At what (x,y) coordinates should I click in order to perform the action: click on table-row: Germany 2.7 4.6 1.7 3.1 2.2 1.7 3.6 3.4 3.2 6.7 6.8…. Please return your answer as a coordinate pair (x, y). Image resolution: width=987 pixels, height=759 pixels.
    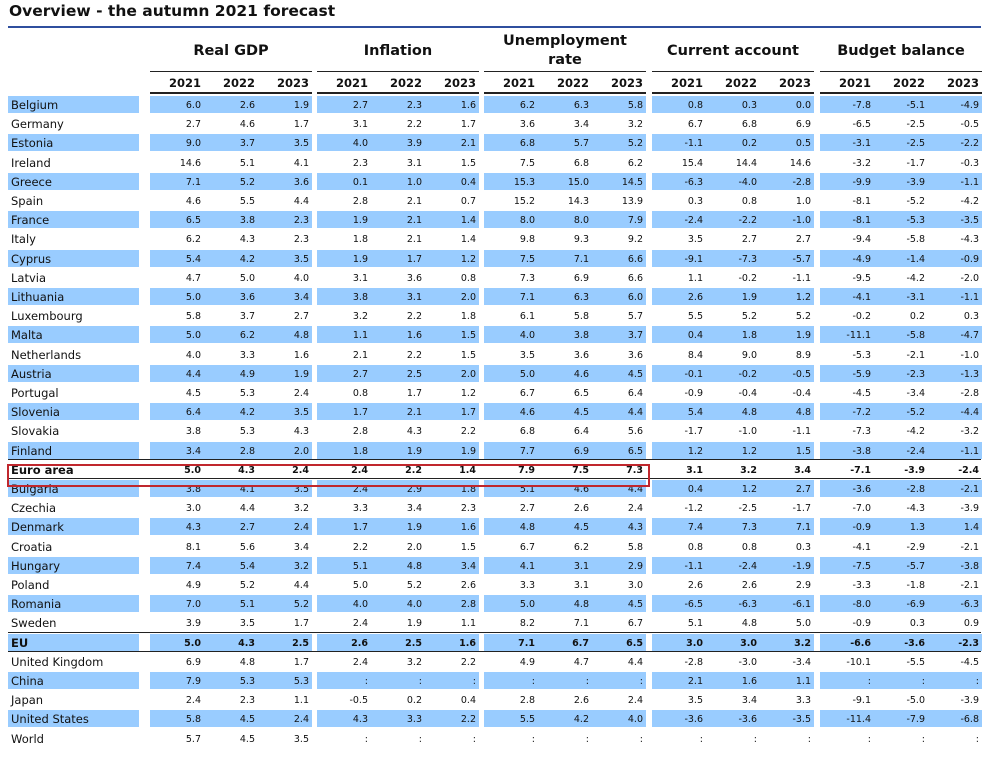
    Looking at the image, I should click on (493, 123).